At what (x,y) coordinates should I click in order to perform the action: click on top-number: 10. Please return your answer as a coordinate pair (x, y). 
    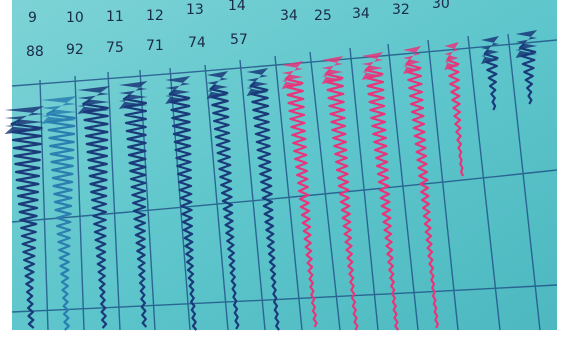
    Looking at the image, I should click on (75, 18).